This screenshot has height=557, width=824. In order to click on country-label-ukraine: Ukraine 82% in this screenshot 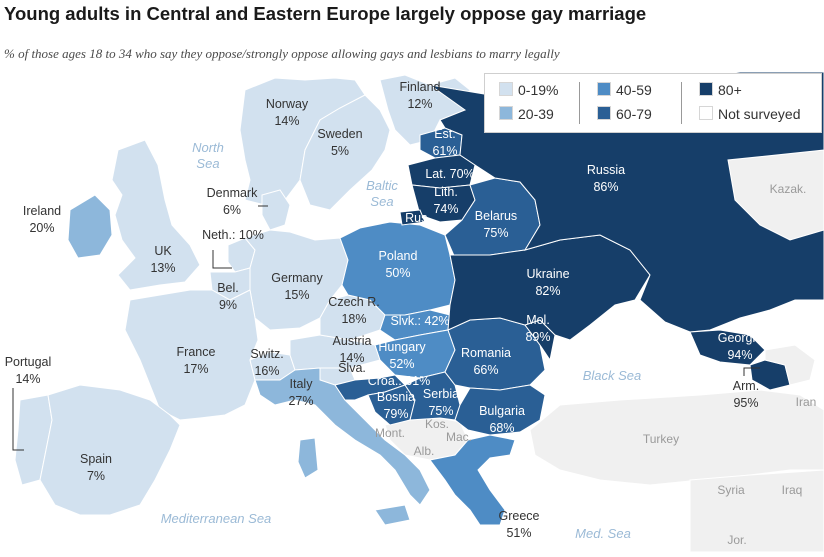, I will do `click(547, 282)`.